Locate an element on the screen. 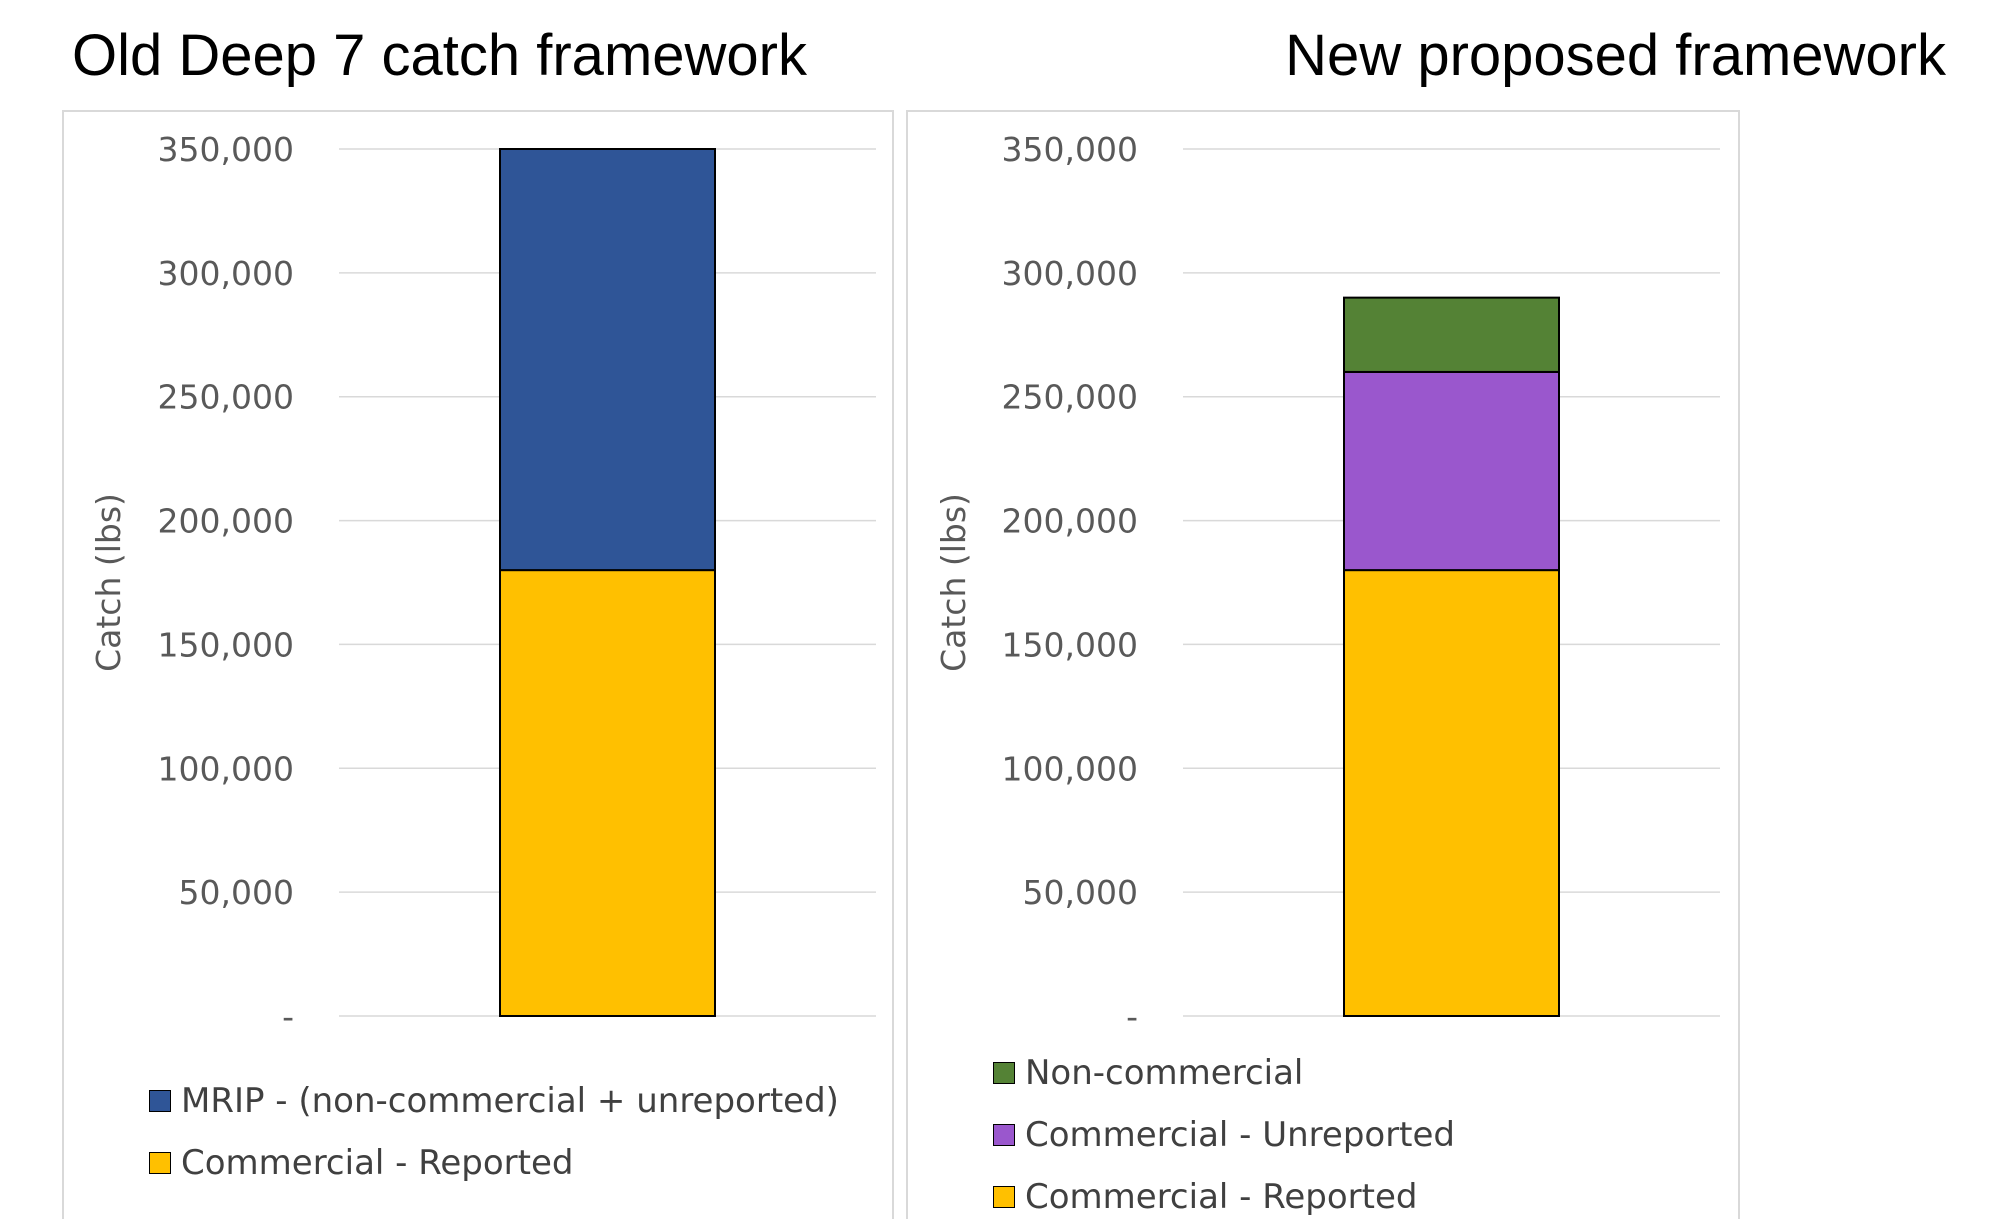 Image resolution: width=2002 pixels, height=1228 pixels. legend-label: Commercial - Unreported is located at coordinates (1240, 1135).